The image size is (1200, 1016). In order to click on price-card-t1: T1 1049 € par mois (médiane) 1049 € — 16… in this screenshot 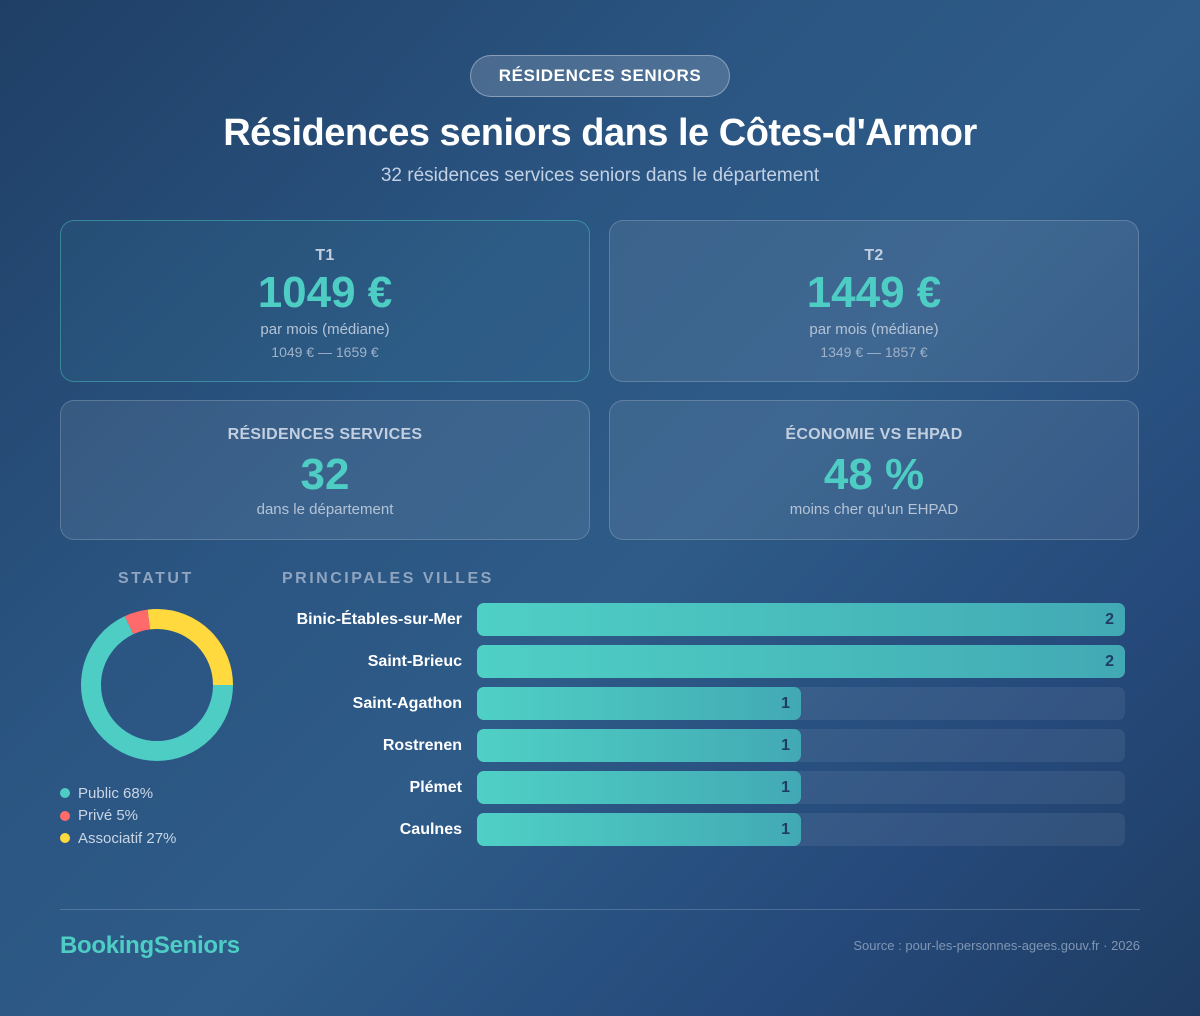, I will do `click(325, 301)`.